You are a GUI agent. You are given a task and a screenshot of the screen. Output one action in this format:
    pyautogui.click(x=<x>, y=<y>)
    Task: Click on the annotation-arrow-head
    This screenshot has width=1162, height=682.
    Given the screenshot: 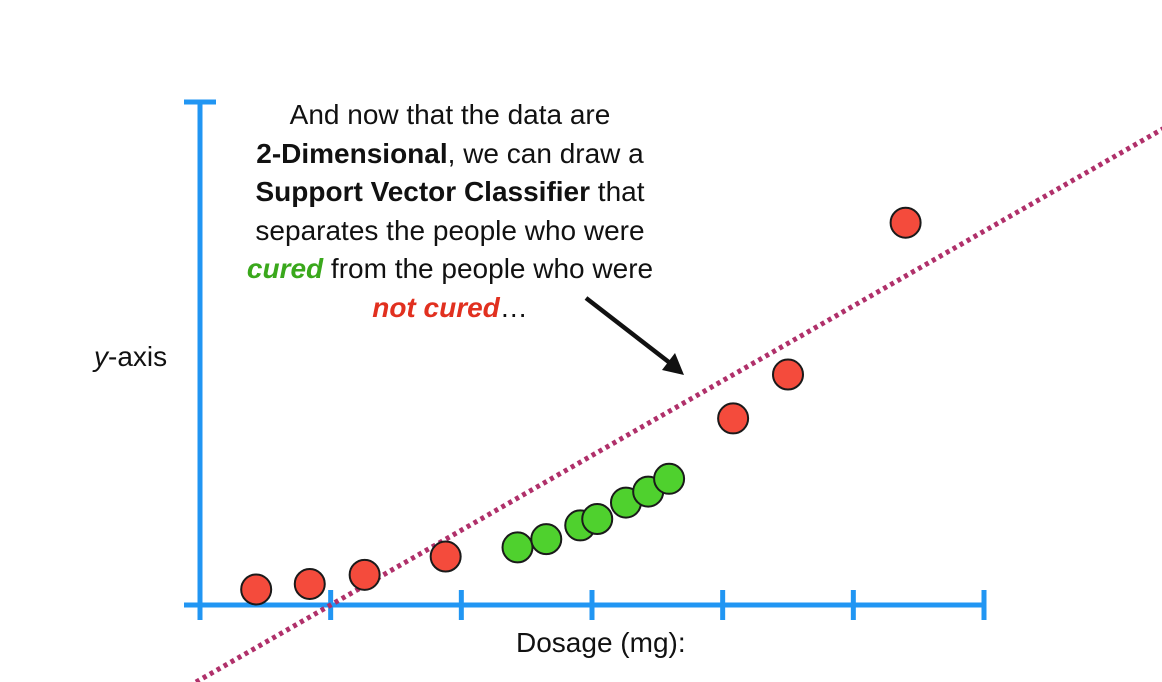 What is the action you would take?
    pyautogui.click(x=673, y=364)
    